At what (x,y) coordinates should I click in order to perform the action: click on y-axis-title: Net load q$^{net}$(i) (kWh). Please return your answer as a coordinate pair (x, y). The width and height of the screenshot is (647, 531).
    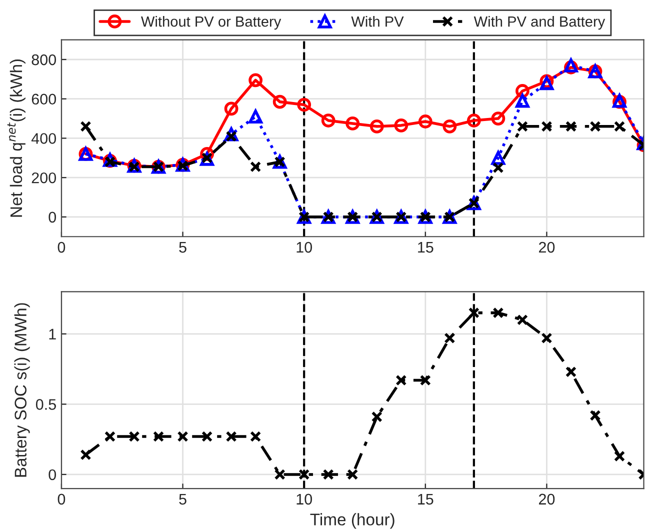
    Looking at the image, I should click on (16, 138).